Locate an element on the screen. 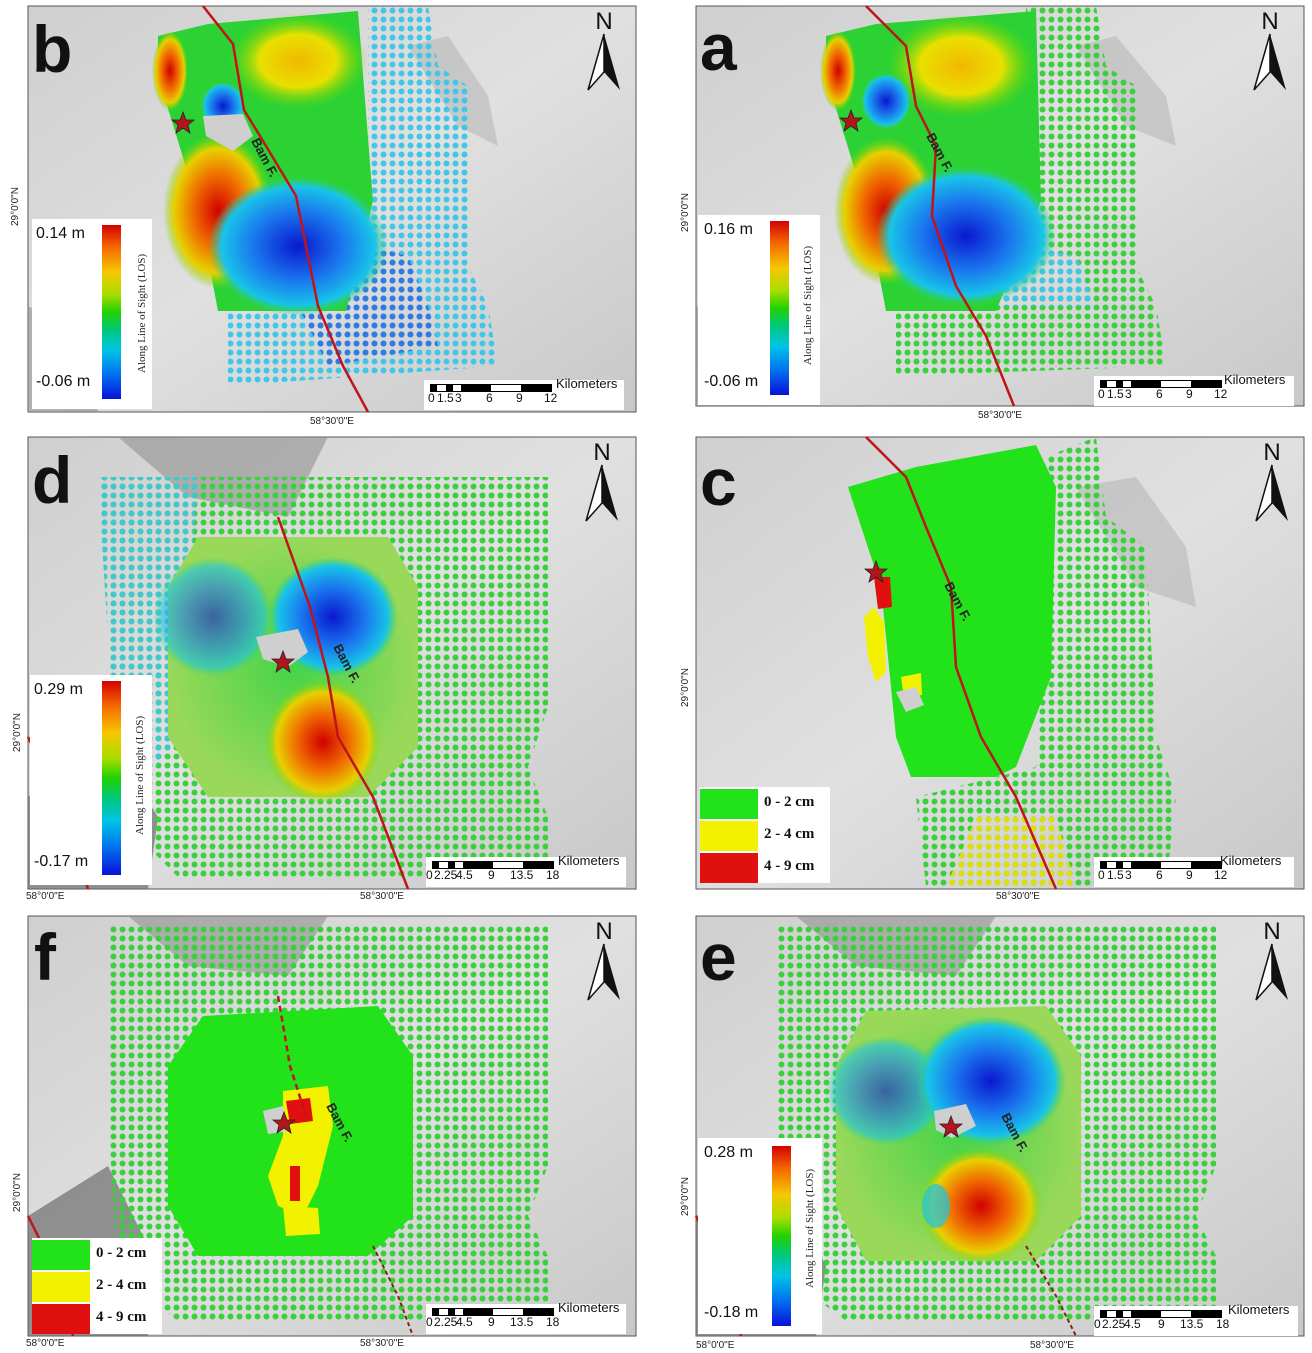  lat-label-a: 29°0'0"N is located at coordinates (685, 212).